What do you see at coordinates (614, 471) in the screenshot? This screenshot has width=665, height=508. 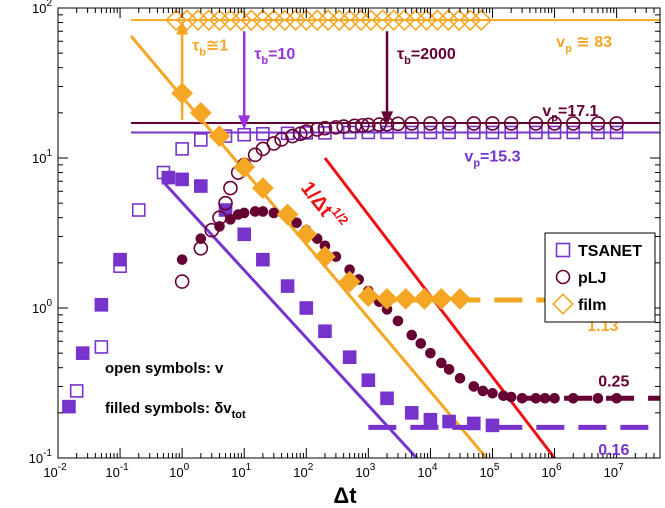 I see `x-tick-label: 10⁷` at bounding box center [614, 471].